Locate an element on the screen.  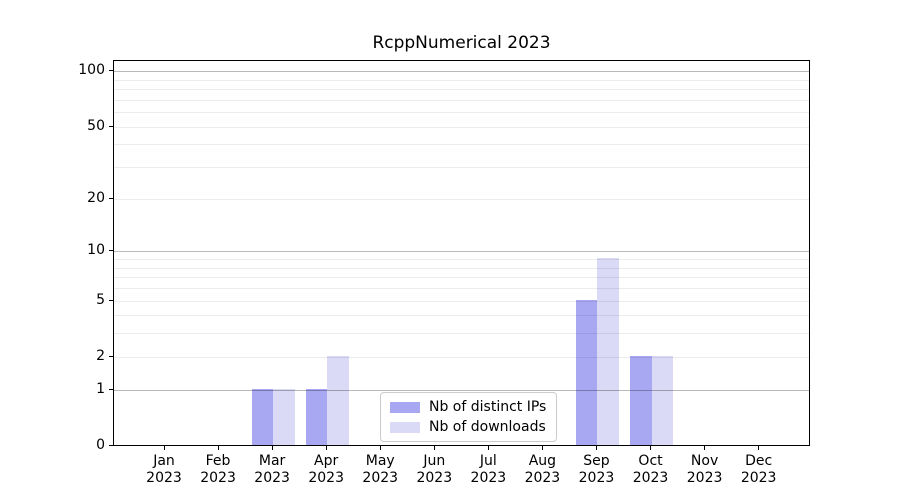
x-tick-label-jan: Jan 2023 is located at coordinates (164, 469).